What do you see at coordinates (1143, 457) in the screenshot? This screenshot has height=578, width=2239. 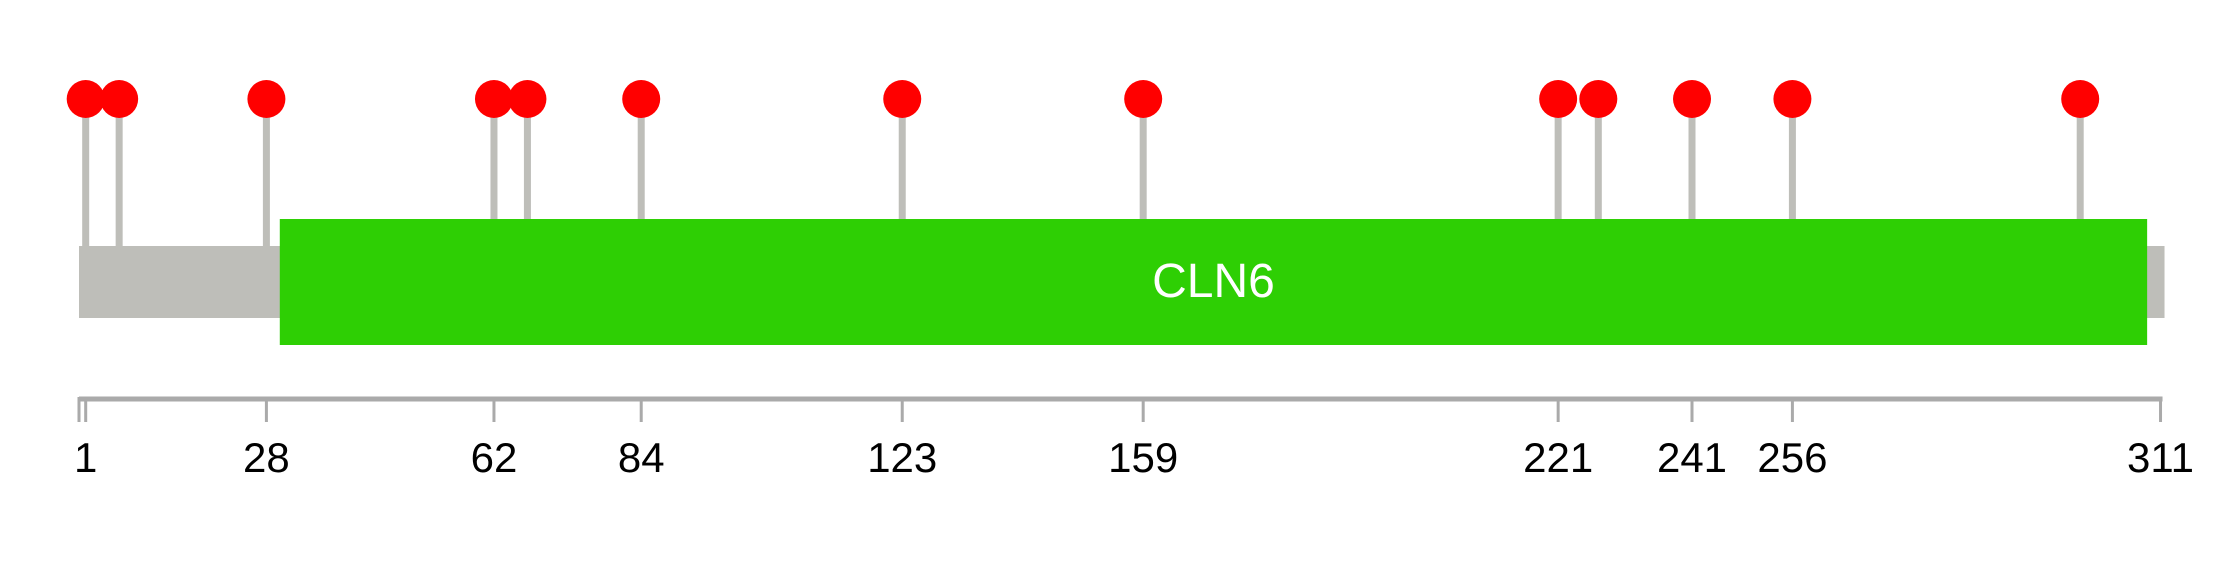 I see `axis-tick-label: 159` at bounding box center [1143, 457].